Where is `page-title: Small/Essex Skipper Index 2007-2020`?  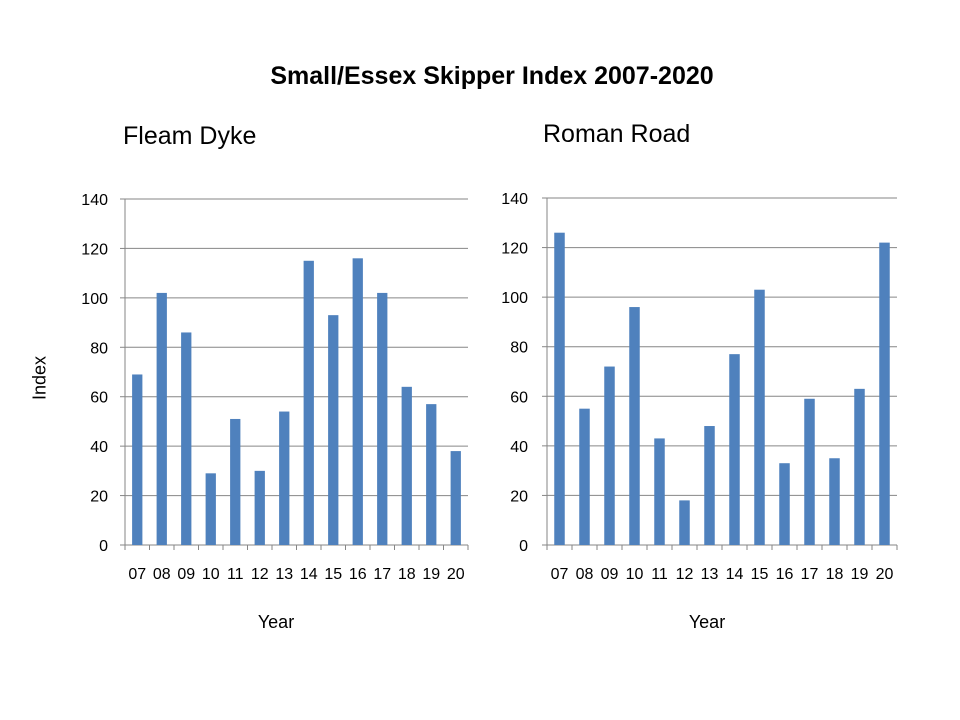
page-title: Small/Essex Skipper Index 2007-2020 is located at coordinates (492, 76).